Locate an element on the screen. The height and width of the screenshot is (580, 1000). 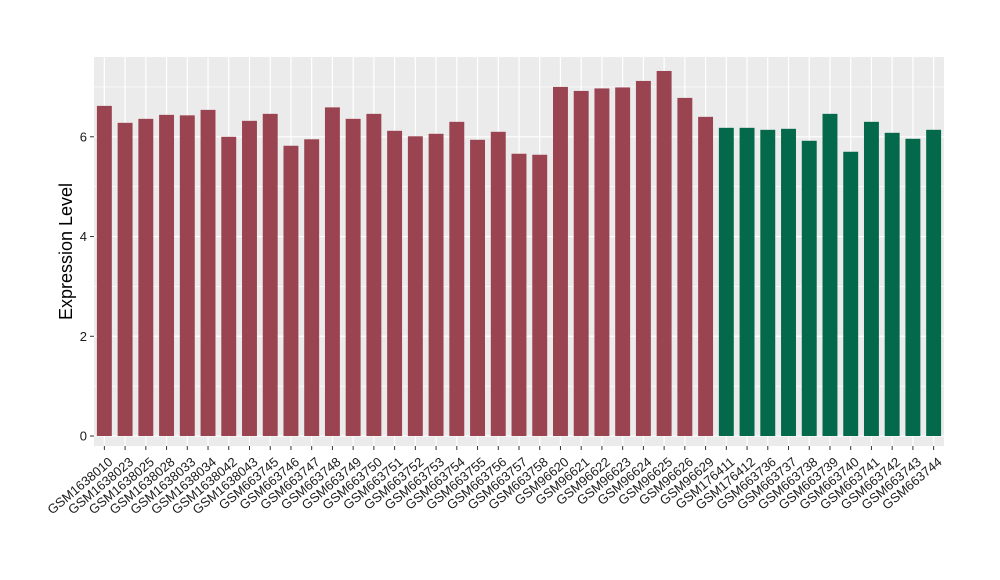
bar-GSM1638025 is located at coordinates (146, 277).